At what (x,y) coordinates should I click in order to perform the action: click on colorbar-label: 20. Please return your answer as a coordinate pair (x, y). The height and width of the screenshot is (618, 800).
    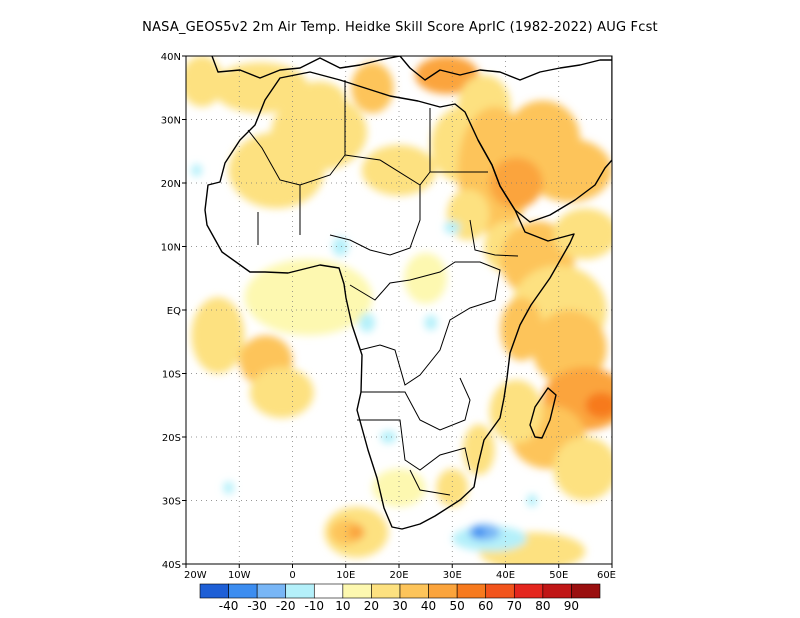
    Looking at the image, I should click on (371, 606).